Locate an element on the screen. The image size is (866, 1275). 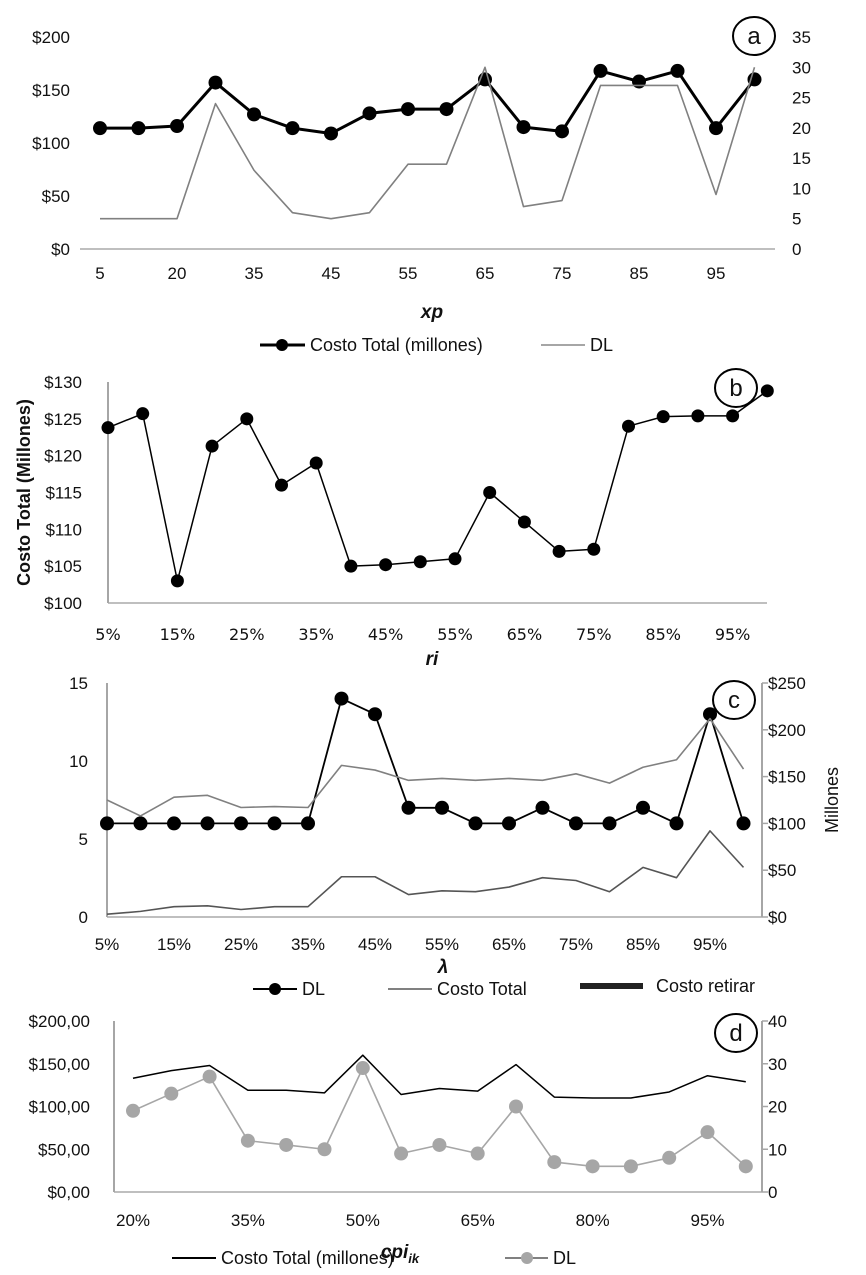
y-left-tick-label: 15 is located at coordinates (78, 683).